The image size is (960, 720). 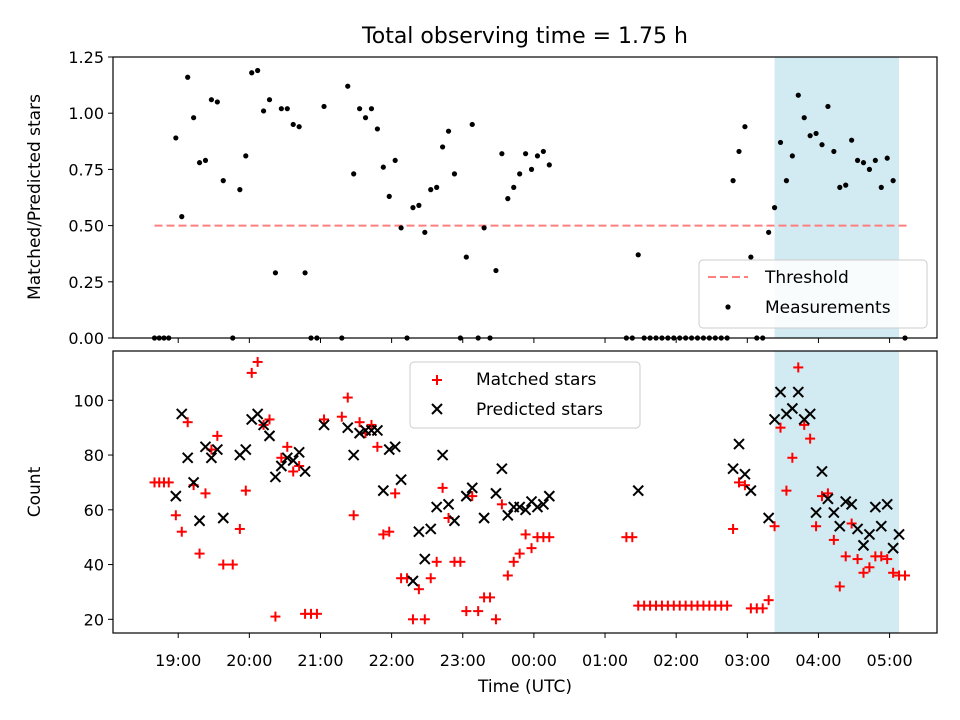 I want to click on ratio-x-ticks, so click(x=534, y=340).